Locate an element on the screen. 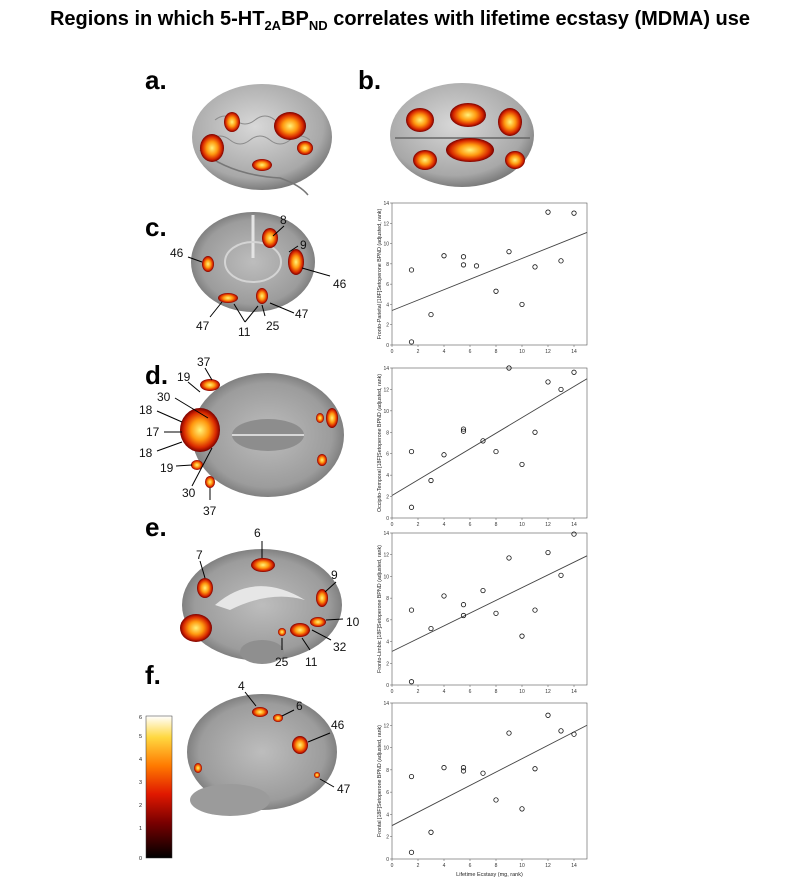  title-sub2: ND is located at coordinates (318, 25).